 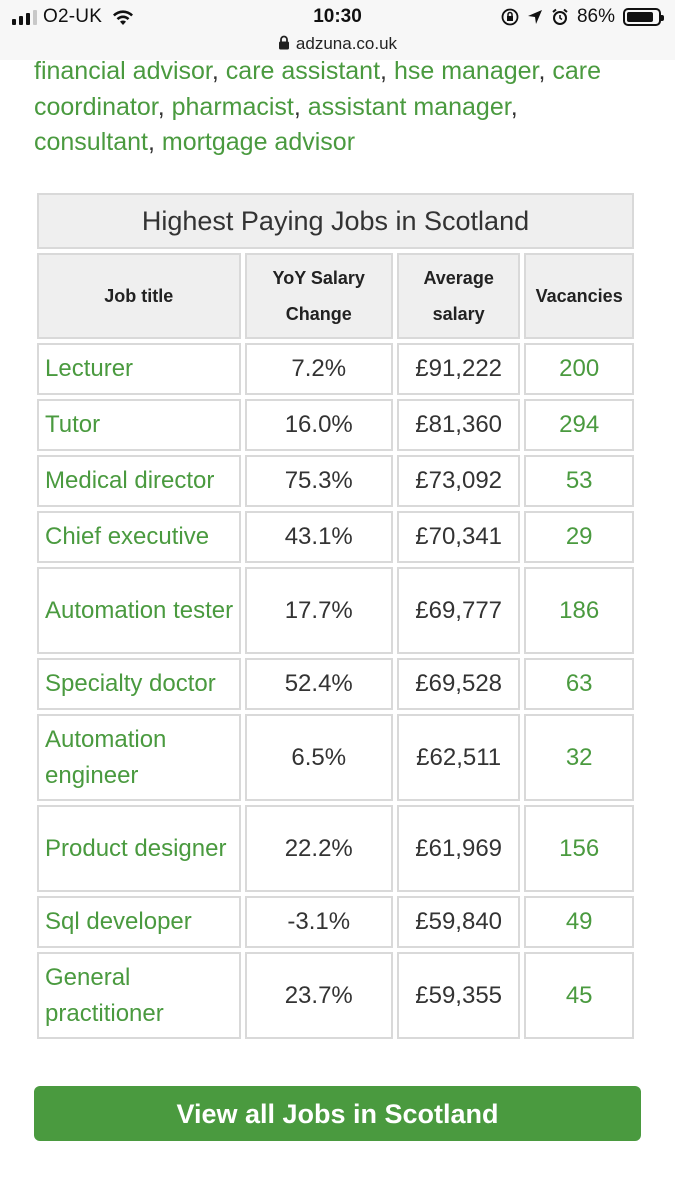 I want to click on vacancies-link: 32, so click(x=579, y=757).